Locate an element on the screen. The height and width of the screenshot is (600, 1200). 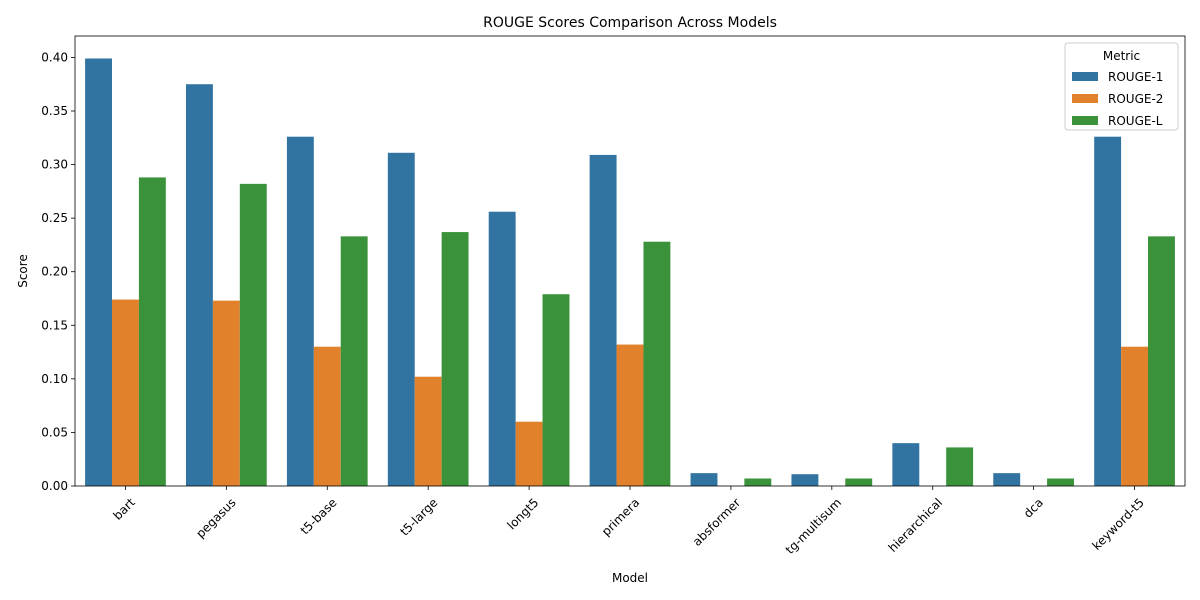
bar-rouge-l-pegasus is located at coordinates (253, 334).